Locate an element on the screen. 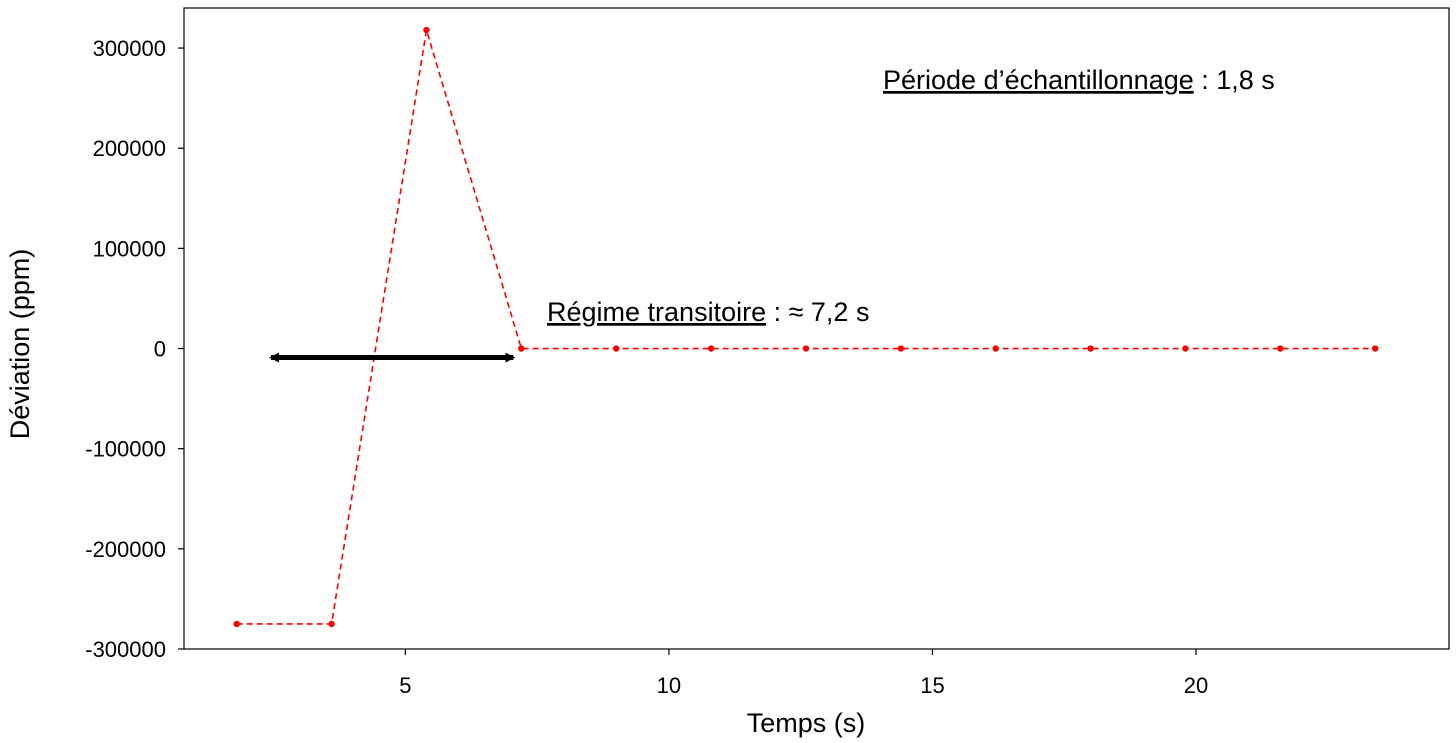 Image resolution: width=1456 pixels, height=743 pixels. y-axis-ticks: 300000 200000 100000 0 -100000 -200000 -300000 is located at coordinates (134, 349).